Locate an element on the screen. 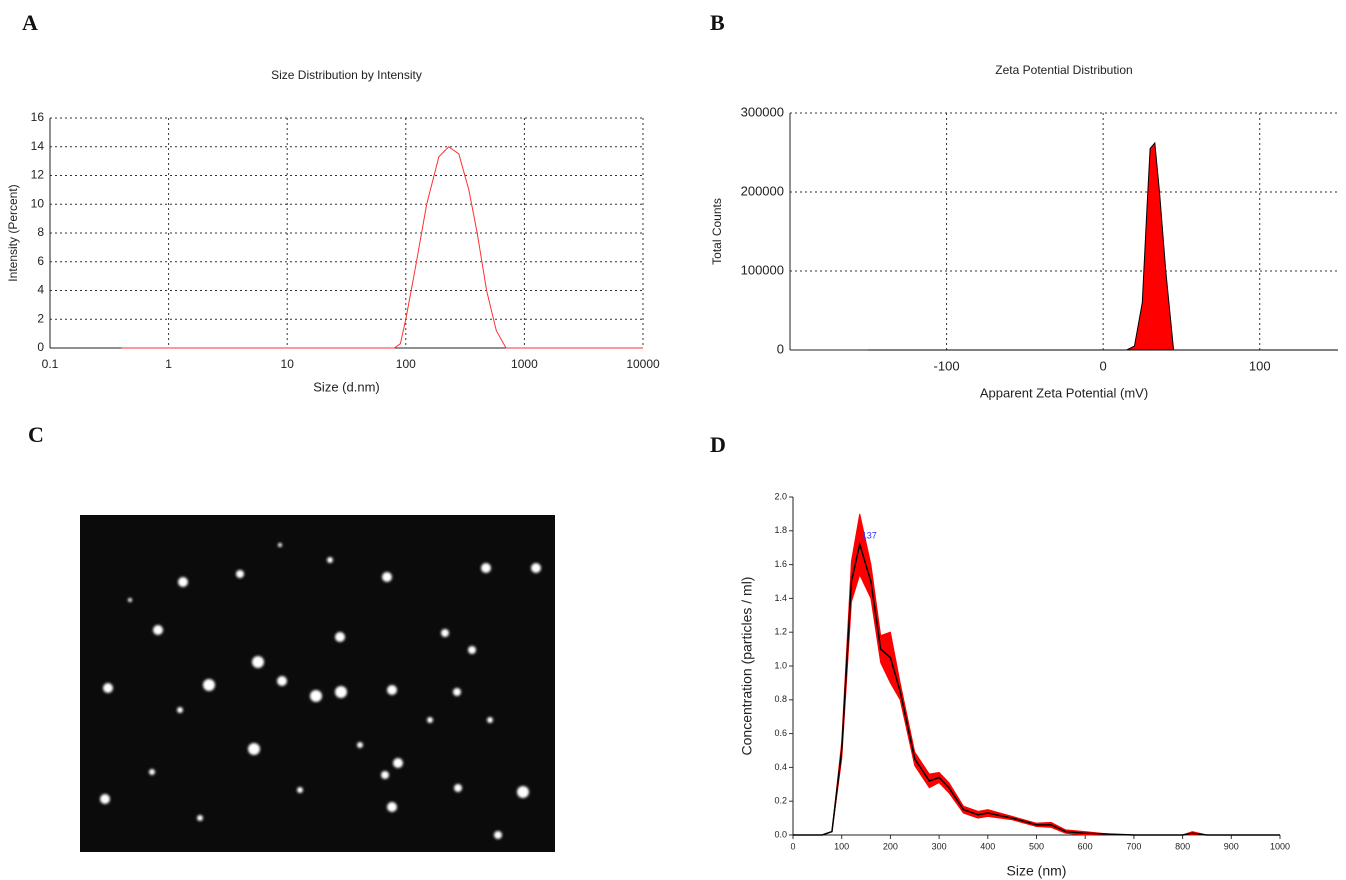 This screenshot has height=880, width=1346. area is located at coordinates (1103, 246).